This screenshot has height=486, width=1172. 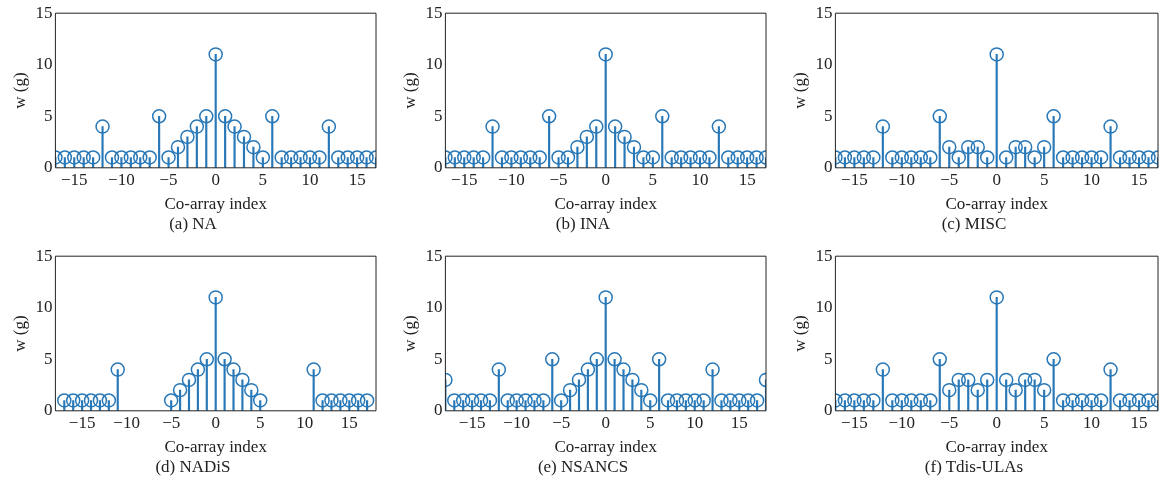 I want to click on text: (e) NSANCS, so click(x=583, y=467).